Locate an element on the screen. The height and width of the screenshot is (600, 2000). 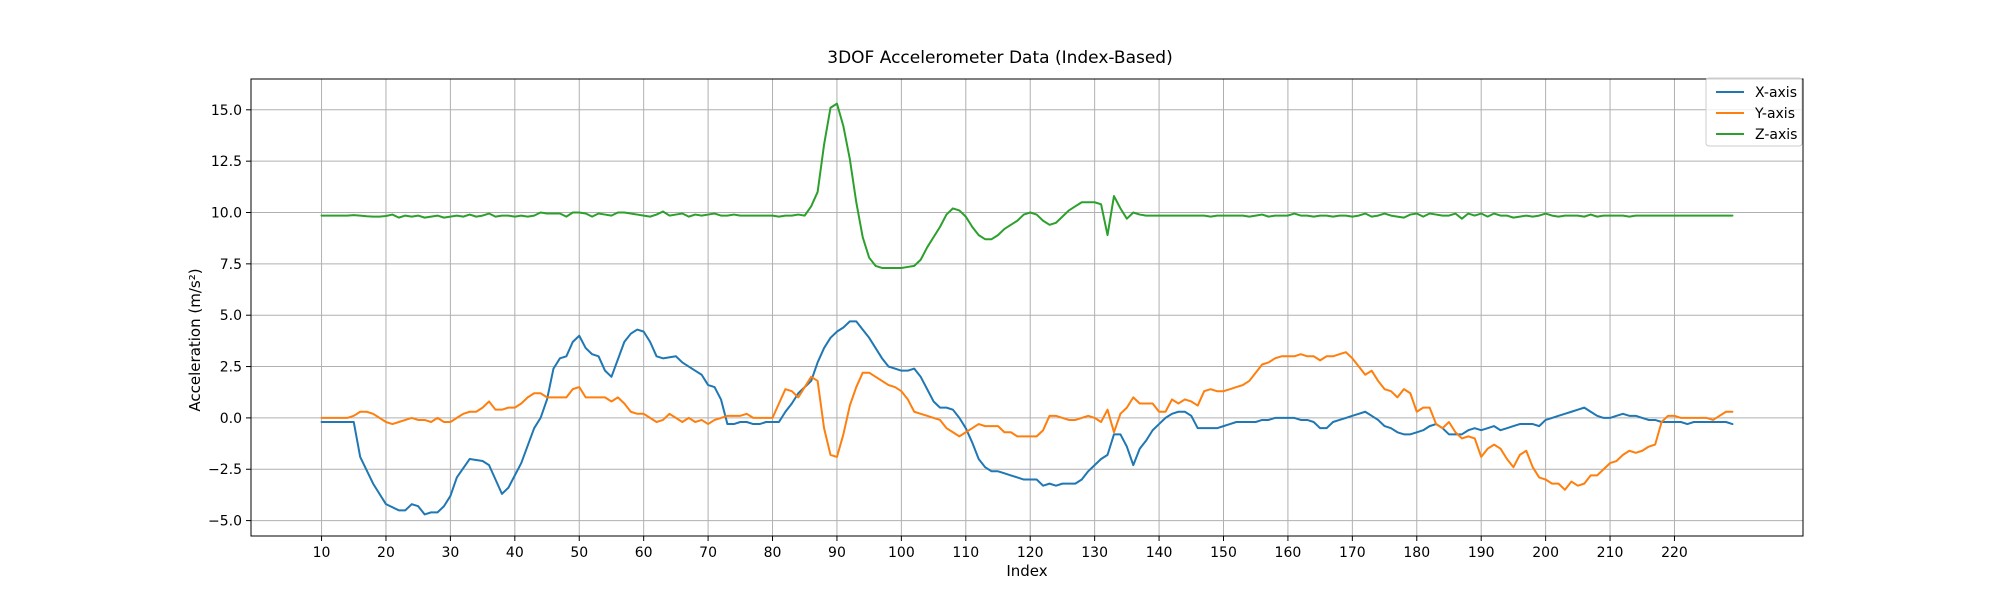
x-tick-label: 20 is located at coordinates (386, 553).